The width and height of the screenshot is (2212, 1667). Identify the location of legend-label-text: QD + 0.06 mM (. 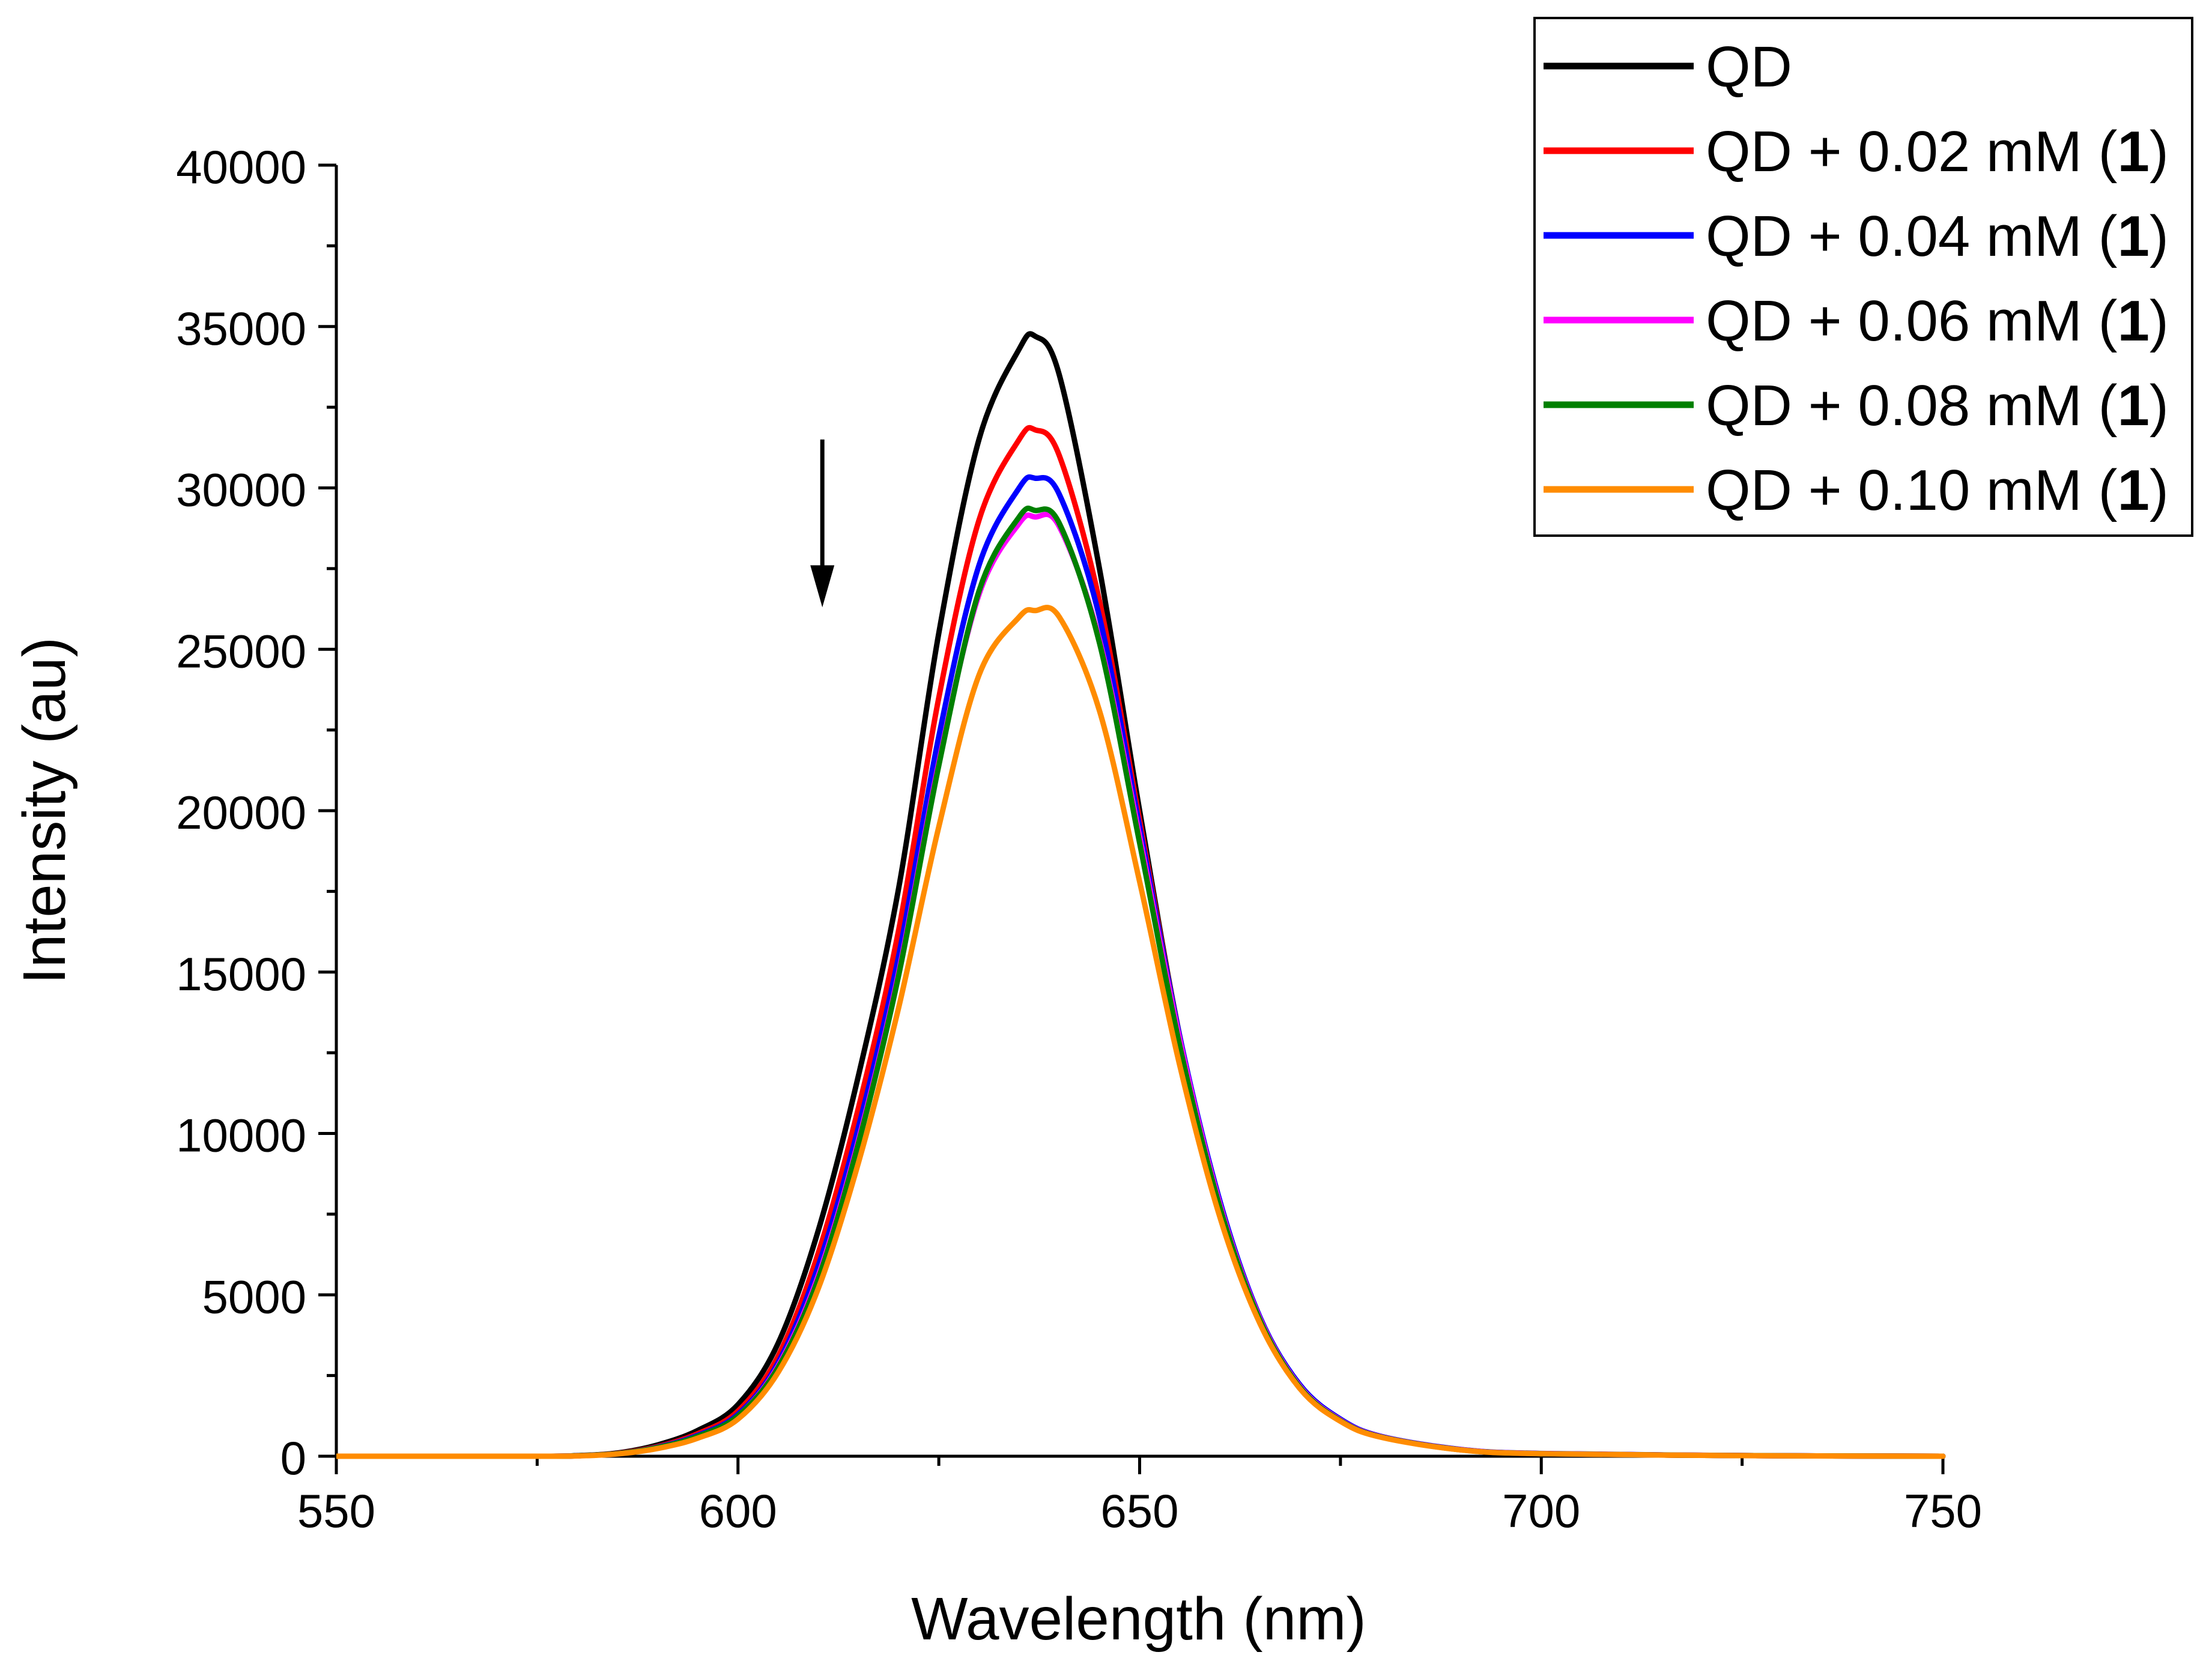
(1912, 321).